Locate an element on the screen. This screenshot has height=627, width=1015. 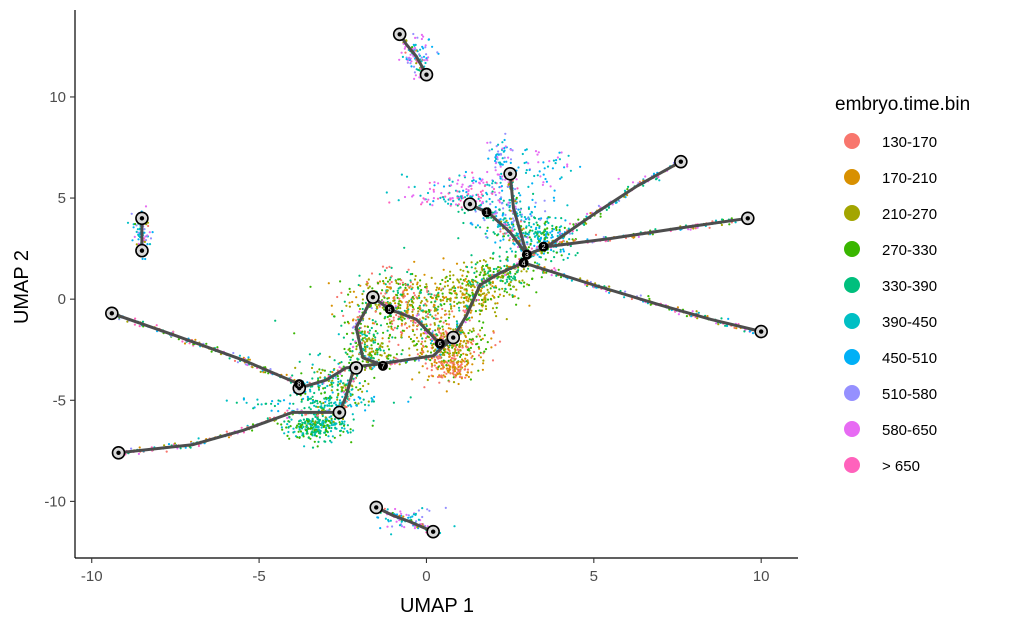
branch-point is located at coordinates (486, 212).